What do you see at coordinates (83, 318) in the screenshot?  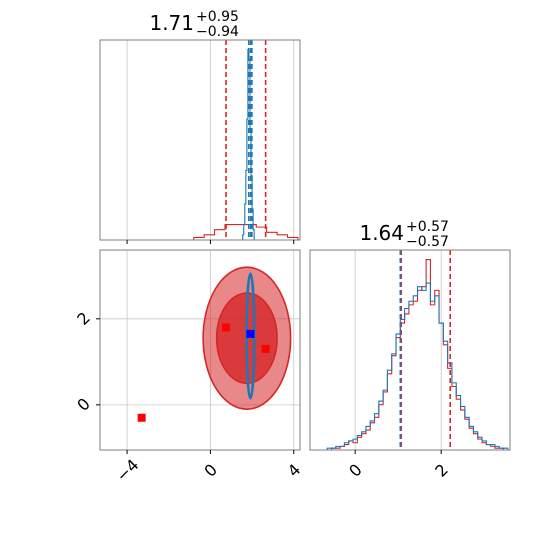 I see `bl-tick-label-y: 2` at bounding box center [83, 318].